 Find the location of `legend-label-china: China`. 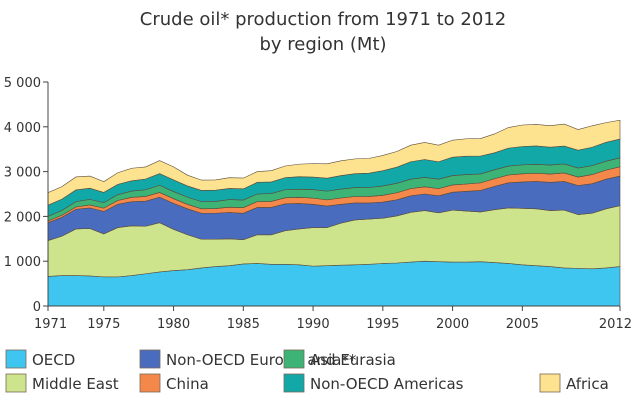

legend-label-china: China is located at coordinates (187, 384).